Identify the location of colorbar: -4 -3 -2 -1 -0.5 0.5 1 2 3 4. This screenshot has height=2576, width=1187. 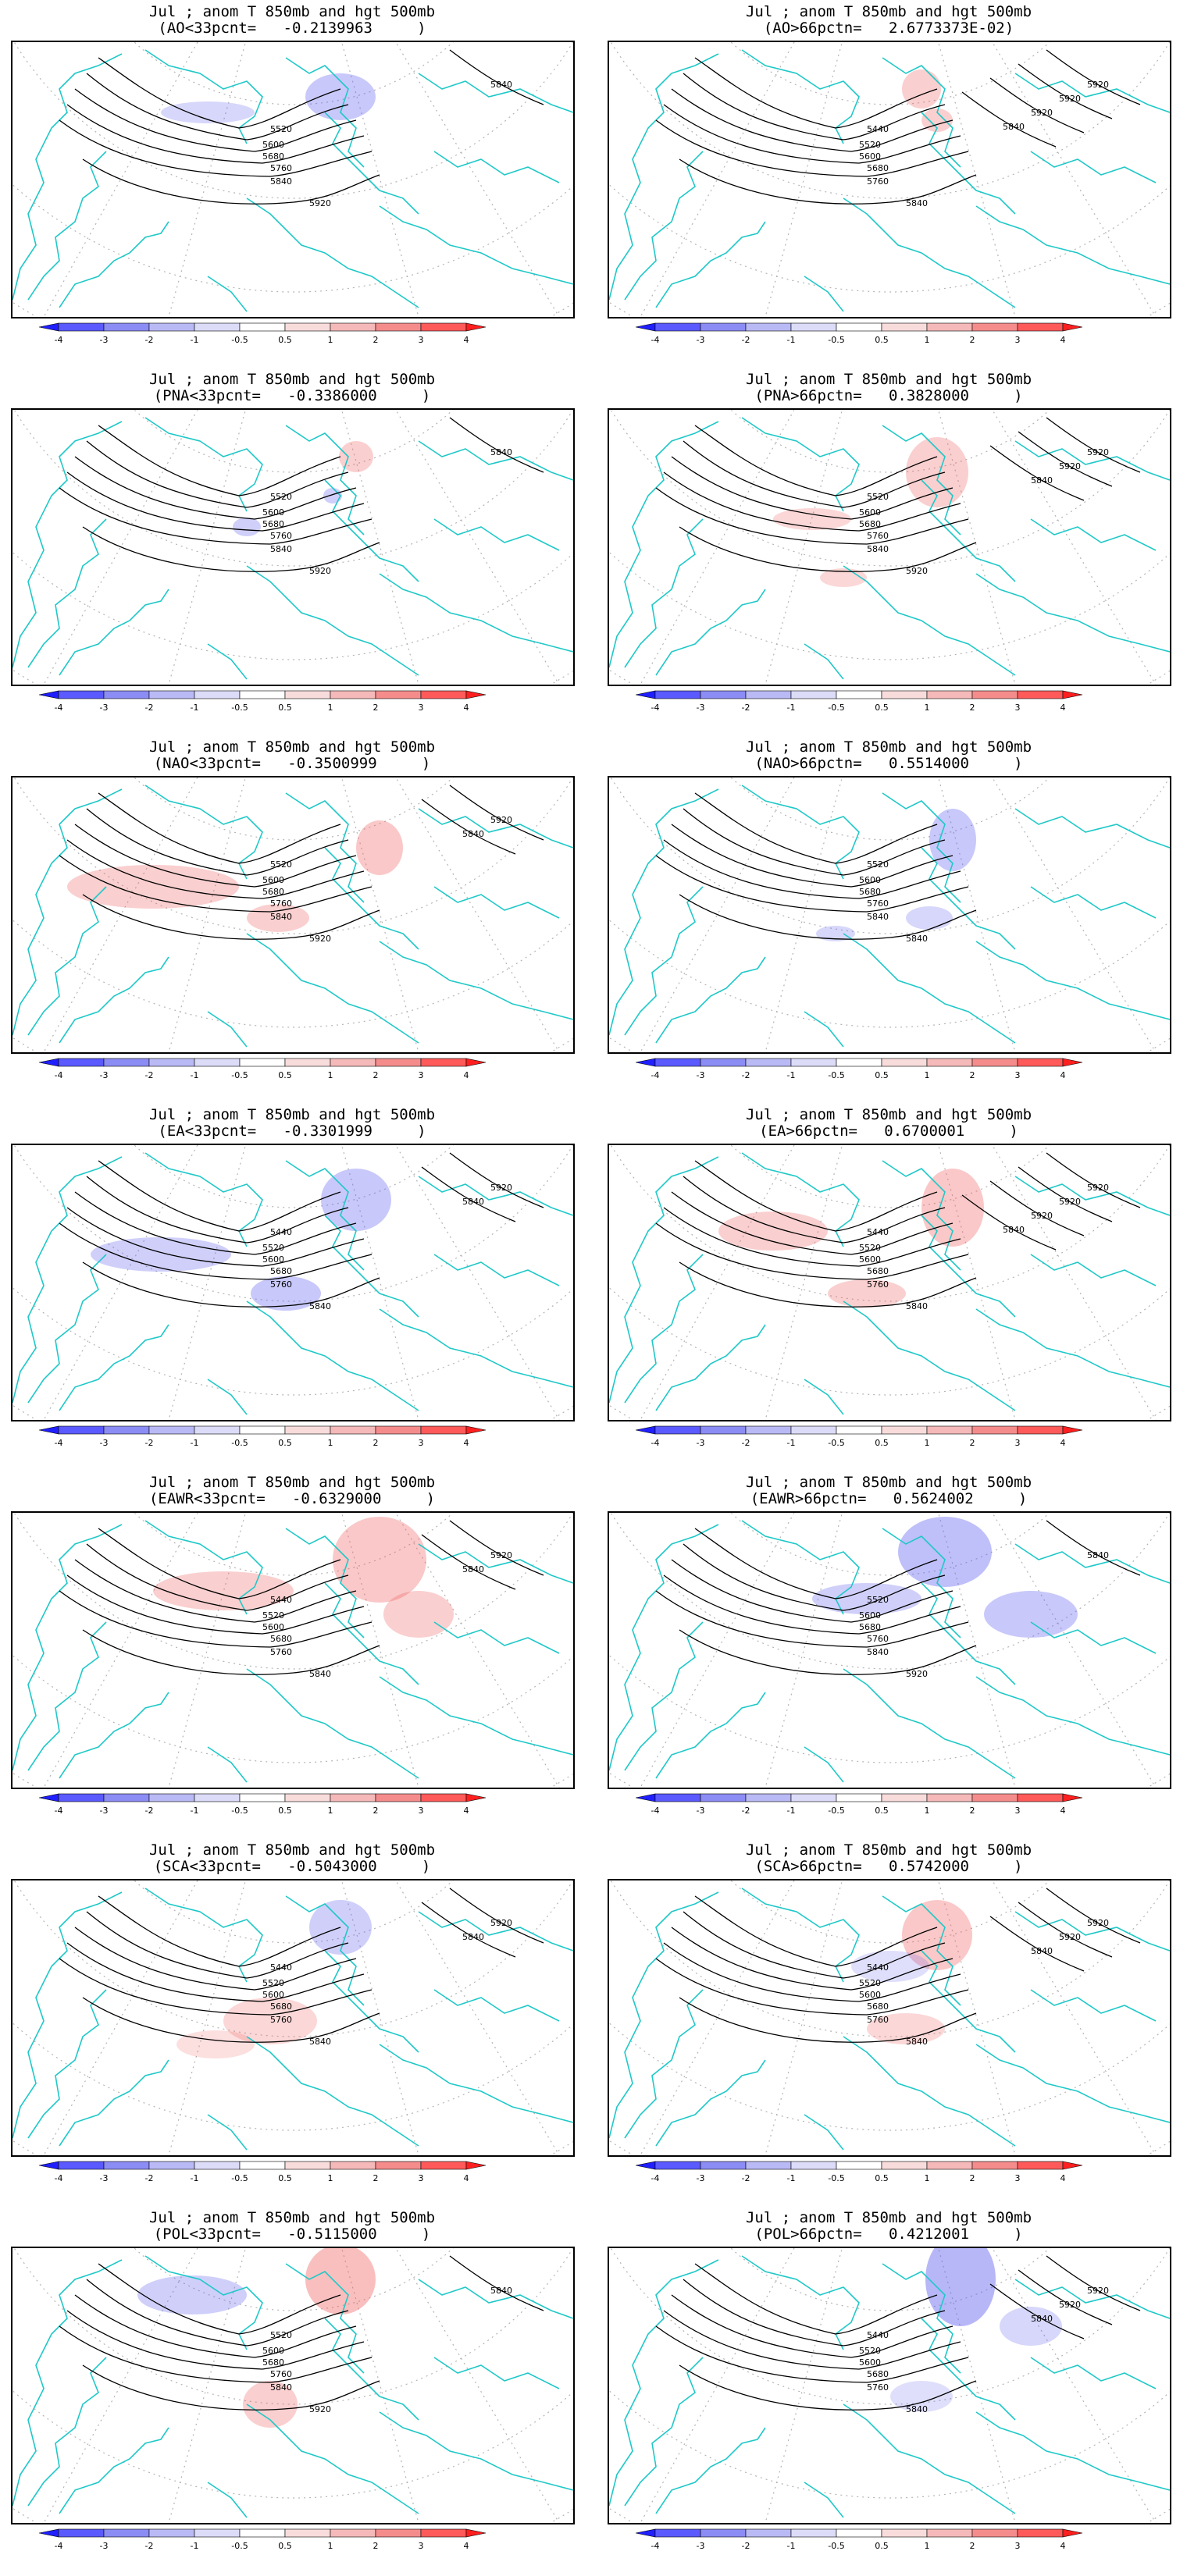
(859, 1804).